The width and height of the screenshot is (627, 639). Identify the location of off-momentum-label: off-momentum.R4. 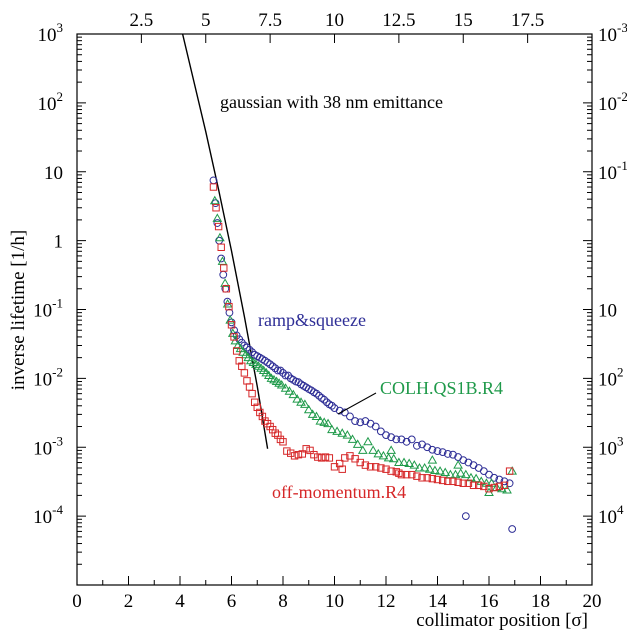
(339, 492).